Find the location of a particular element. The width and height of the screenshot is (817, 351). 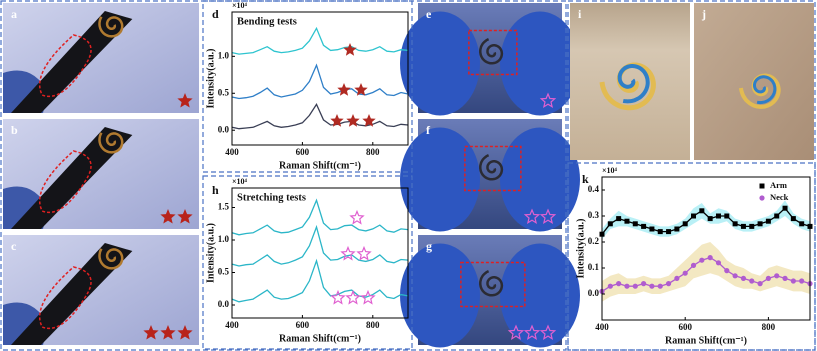

photo is located at coordinates (630, 81).